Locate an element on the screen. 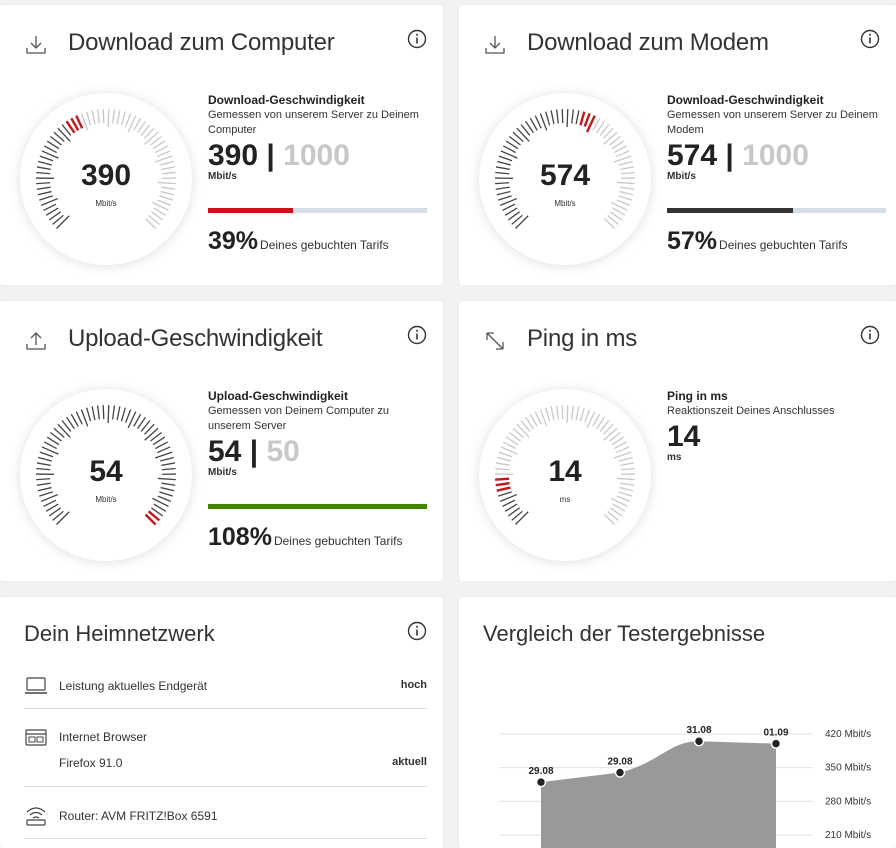  download-icon is located at coordinates (36, 45).